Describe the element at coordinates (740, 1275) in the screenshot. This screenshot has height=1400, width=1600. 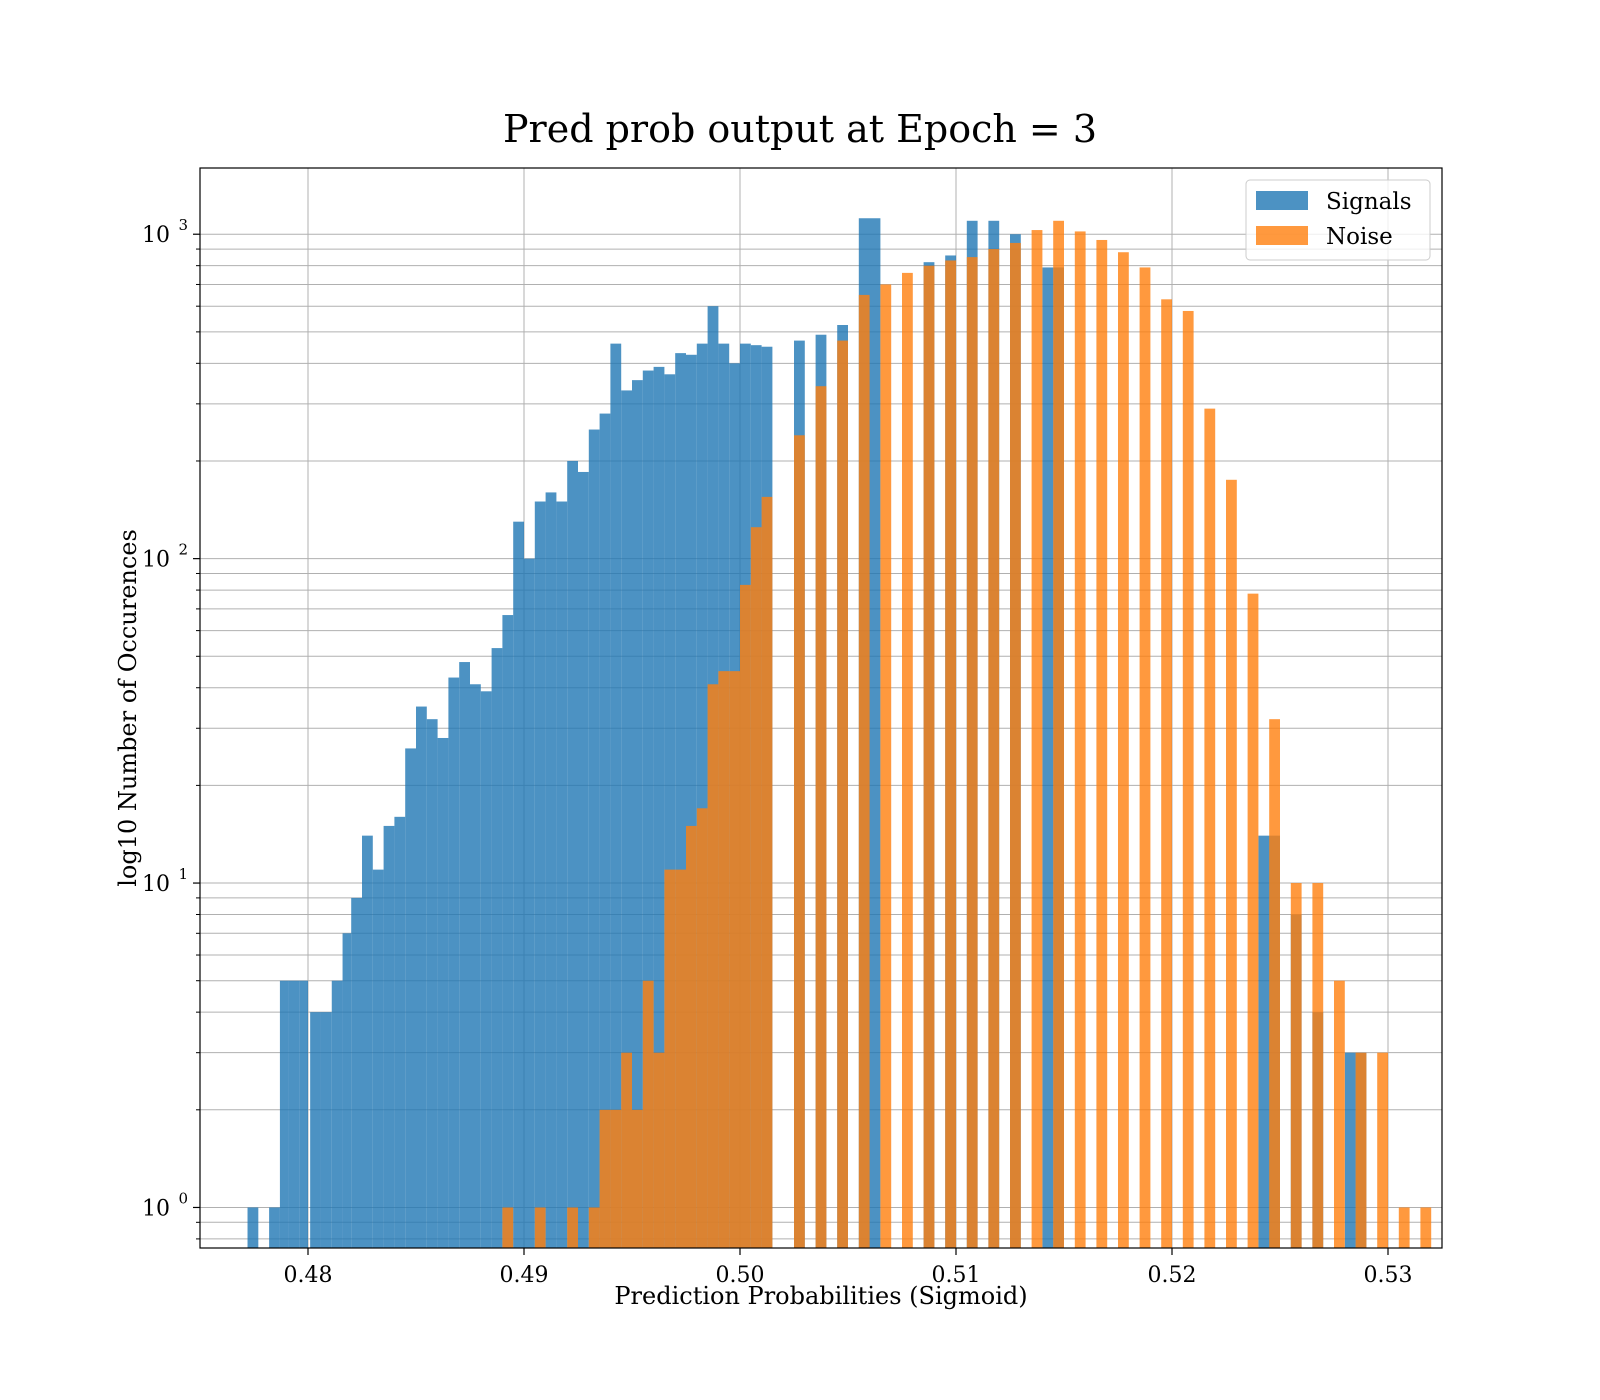
I see `x-tick-label: 0.50` at that location.